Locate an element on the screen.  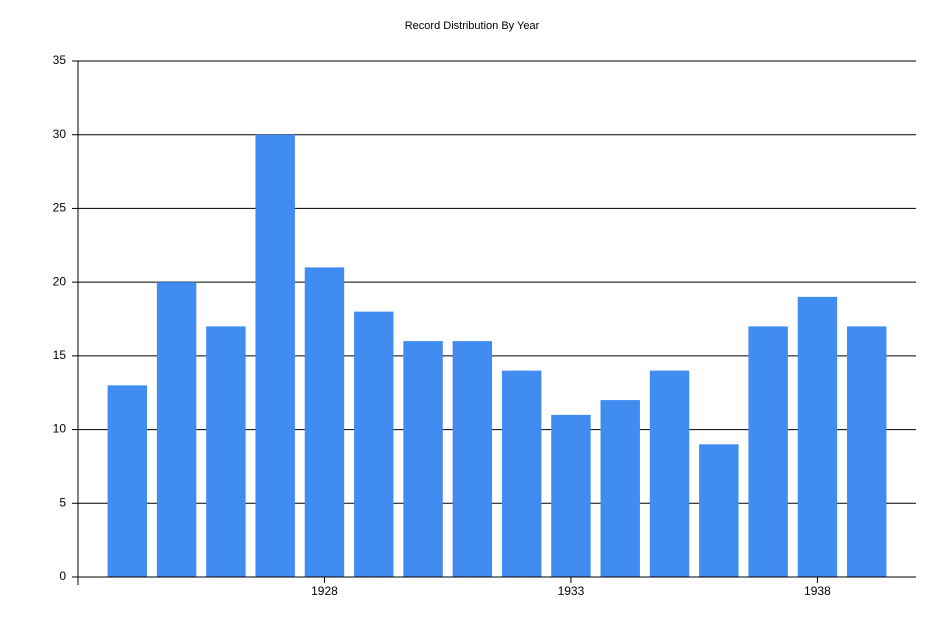
chart-title: Record Distribution By Year is located at coordinates (472, 26).